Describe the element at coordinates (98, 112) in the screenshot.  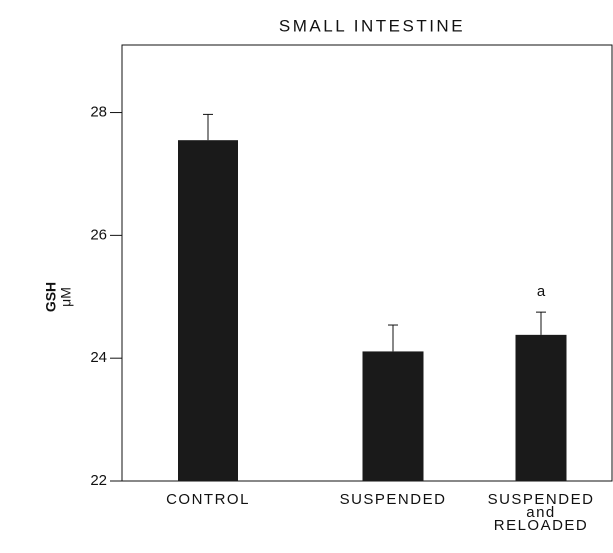
I see `y-tick-label: 28` at that location.